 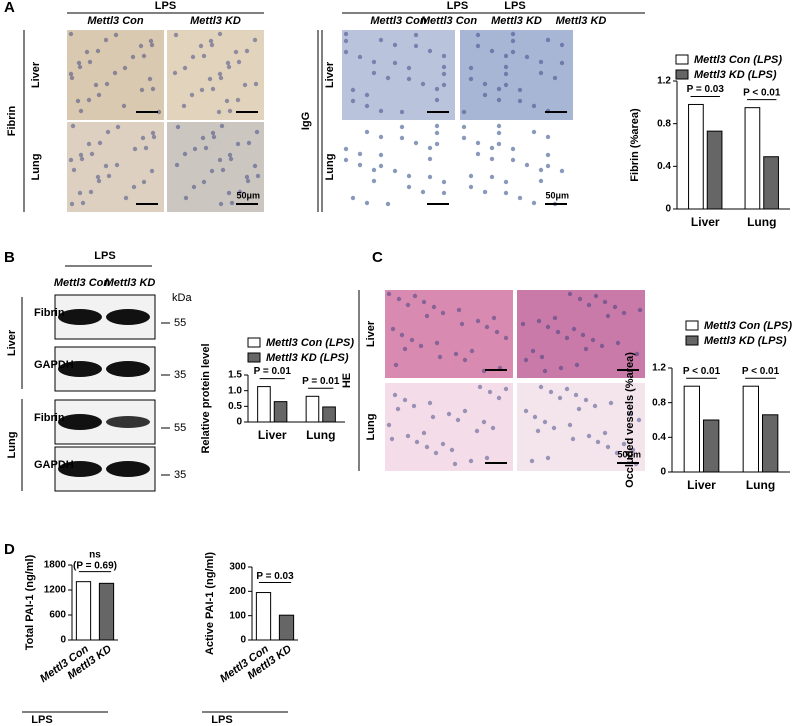 What do you see at coordinates (55, 590) in the screenshot?
I see `y-tick-label: 1200` at bounding box center [55, 590].